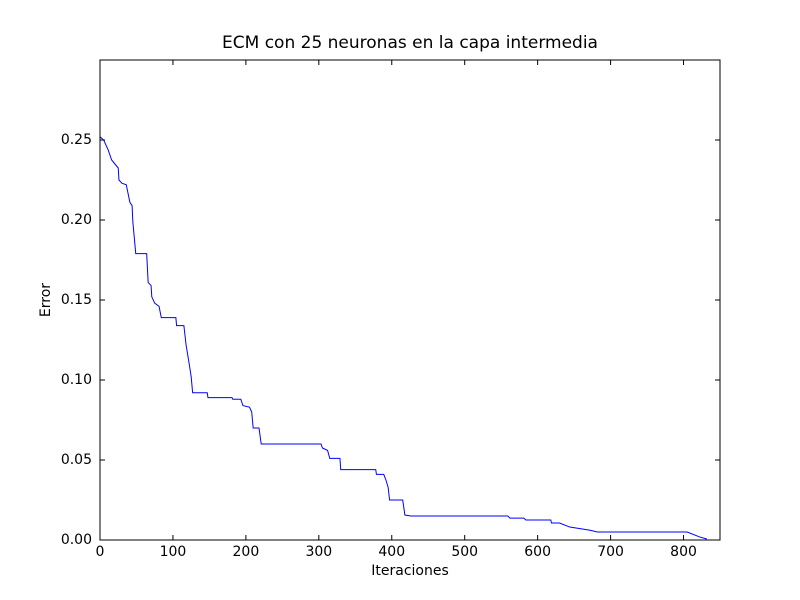 This screenshot has height=600, width=800. What do you see at coordinates (76, 540) in the screenshot?
I see `y-tick-label: 0.00` at bounding box center [76, 540].